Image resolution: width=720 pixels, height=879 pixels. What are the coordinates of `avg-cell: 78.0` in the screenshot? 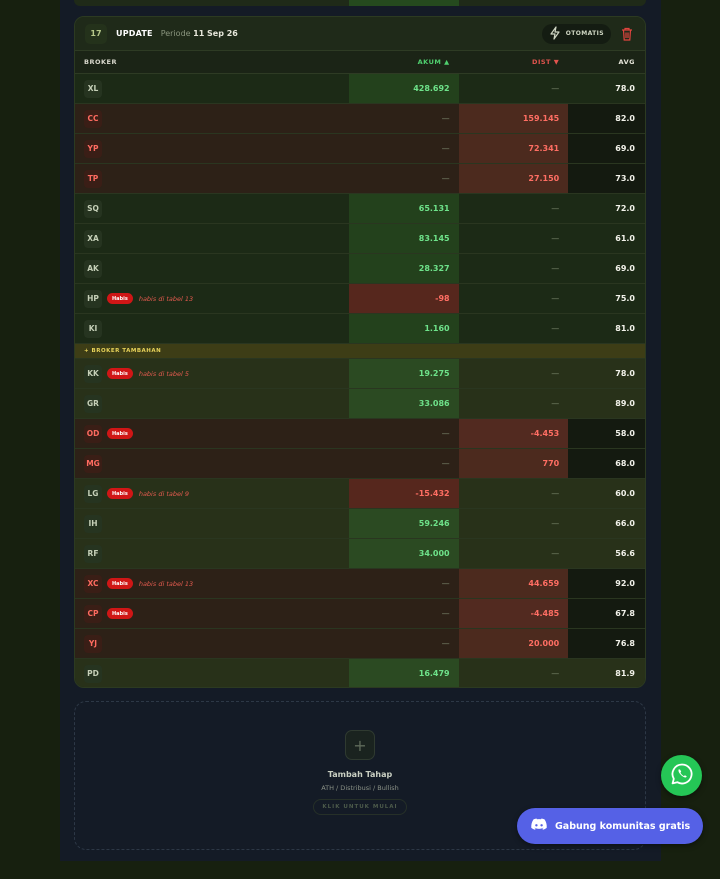 It's located at (625, 373).